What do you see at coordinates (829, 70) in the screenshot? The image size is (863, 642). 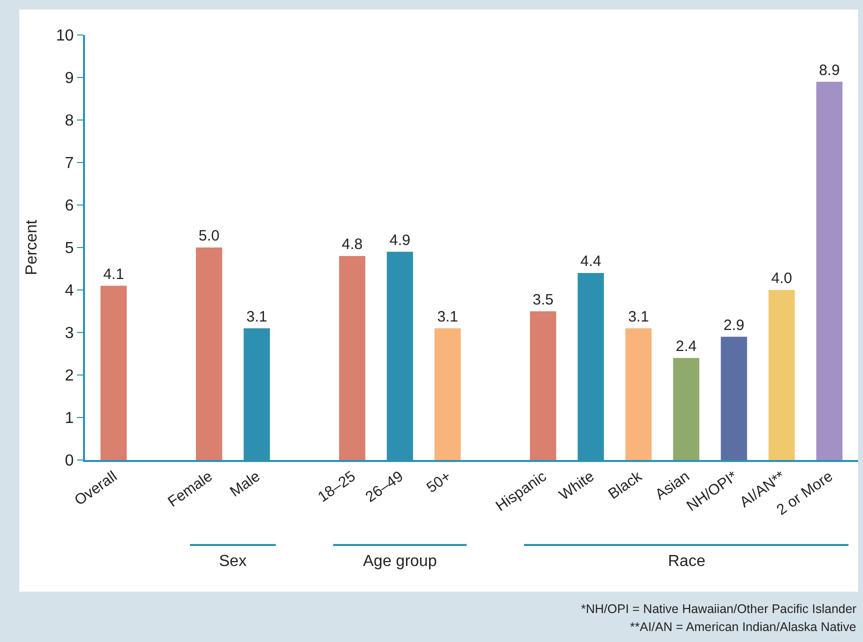 I see `data-label: 8.9` at bounding box center [829, 70].